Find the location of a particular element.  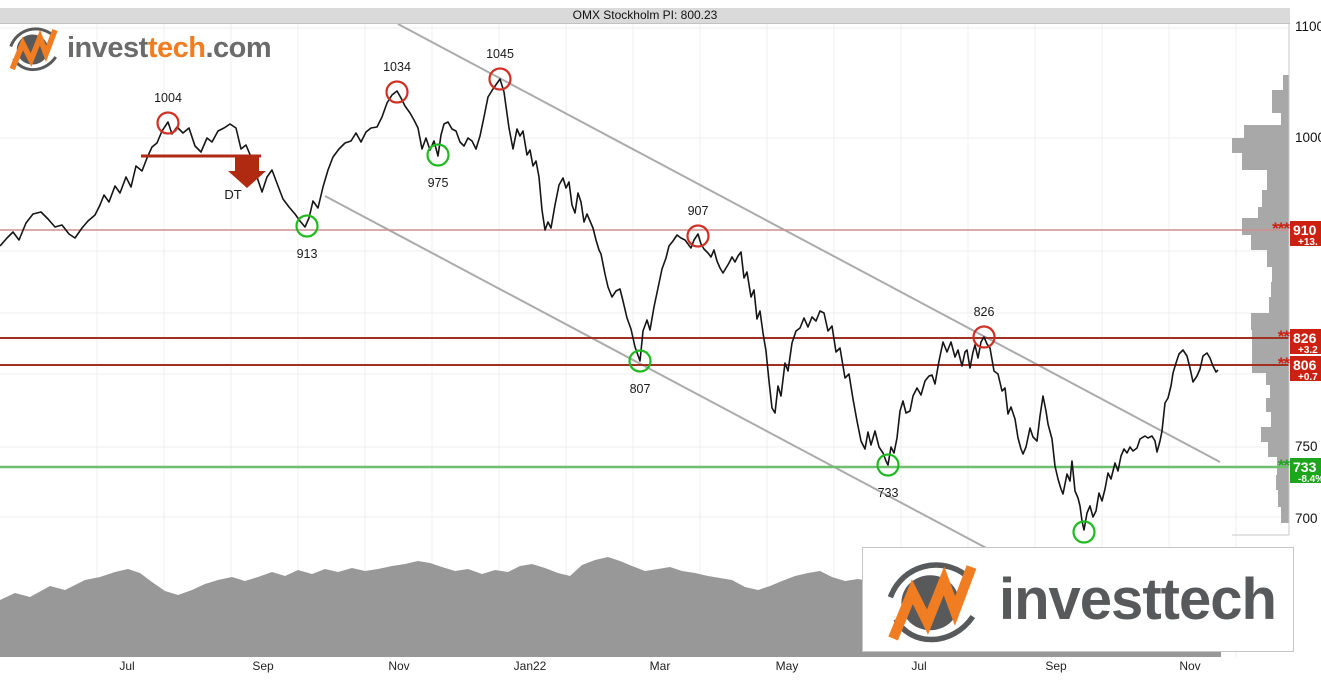

price-level-box-910: 910 +13. is located at coordinates (1305, 234).